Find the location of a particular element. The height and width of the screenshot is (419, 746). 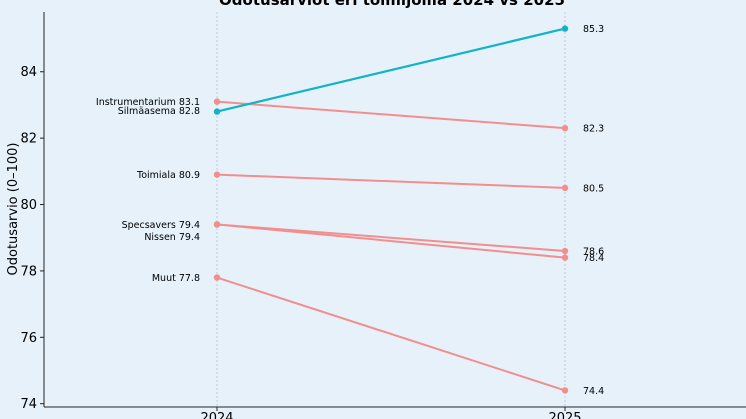

y-tick-label-74: 74 is located at coordinates (28, 404).